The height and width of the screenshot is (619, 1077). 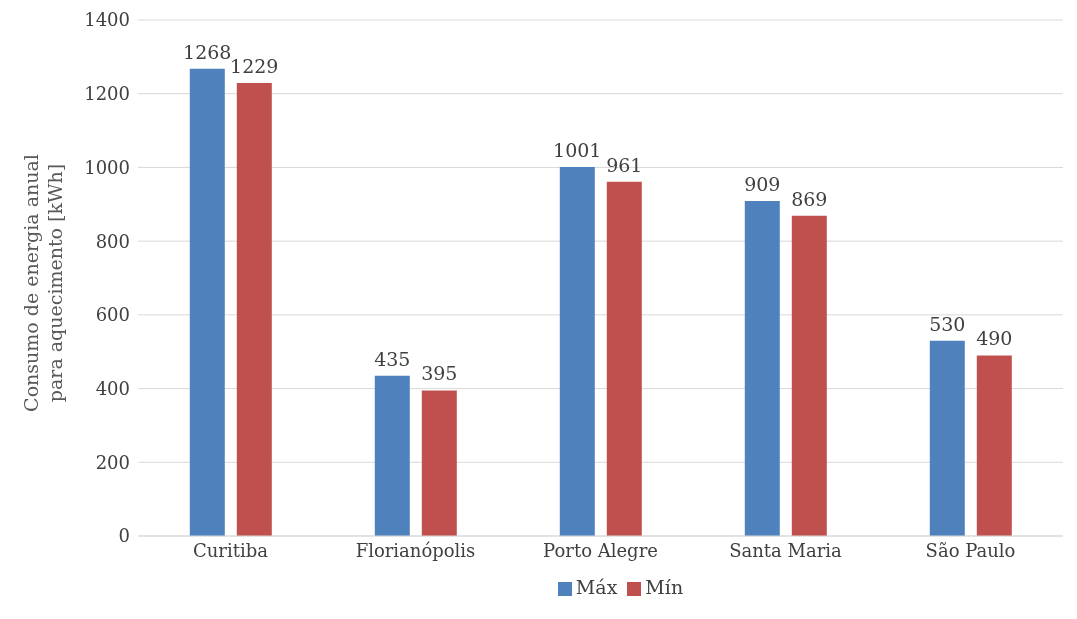 What do you see at coordinates (392, 358) in the screenshot?
I see `data-label: 435` at bounding box center [392, 358].